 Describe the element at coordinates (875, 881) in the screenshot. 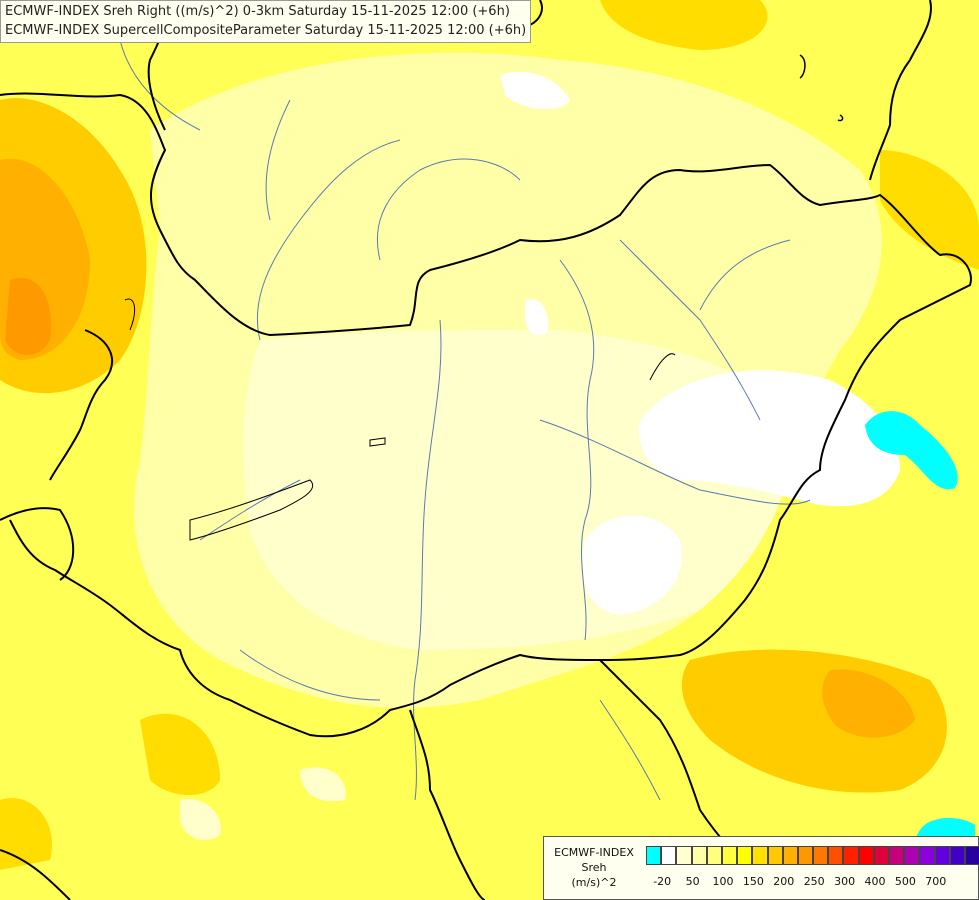

I see `legend-tick-label: 400` at that location.